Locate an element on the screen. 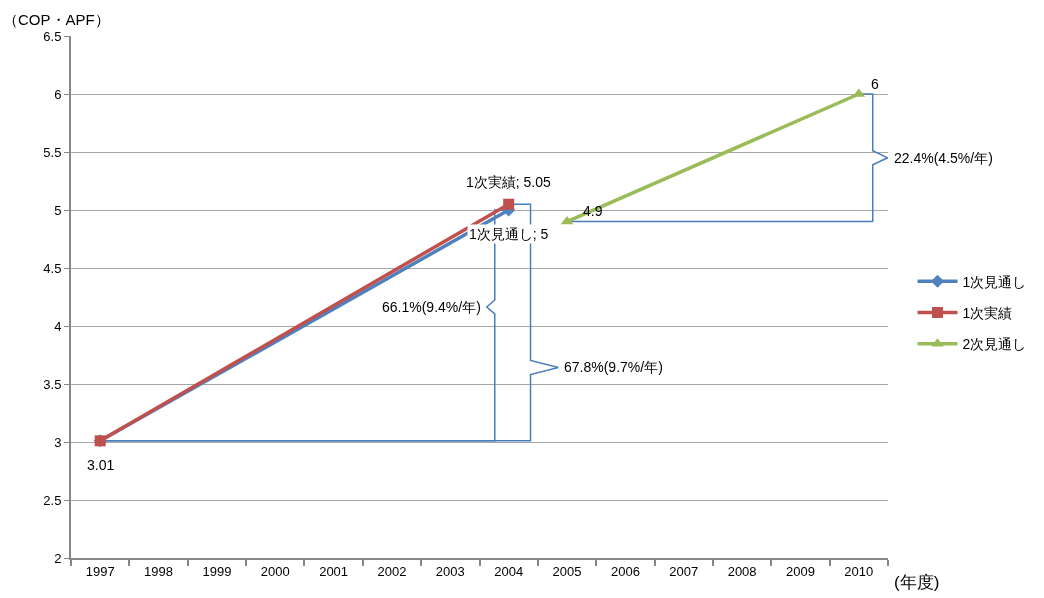 The width and height of the screenshot is (1044, 598). x-tick-label: 2008 is located at coordinates (742, 571).